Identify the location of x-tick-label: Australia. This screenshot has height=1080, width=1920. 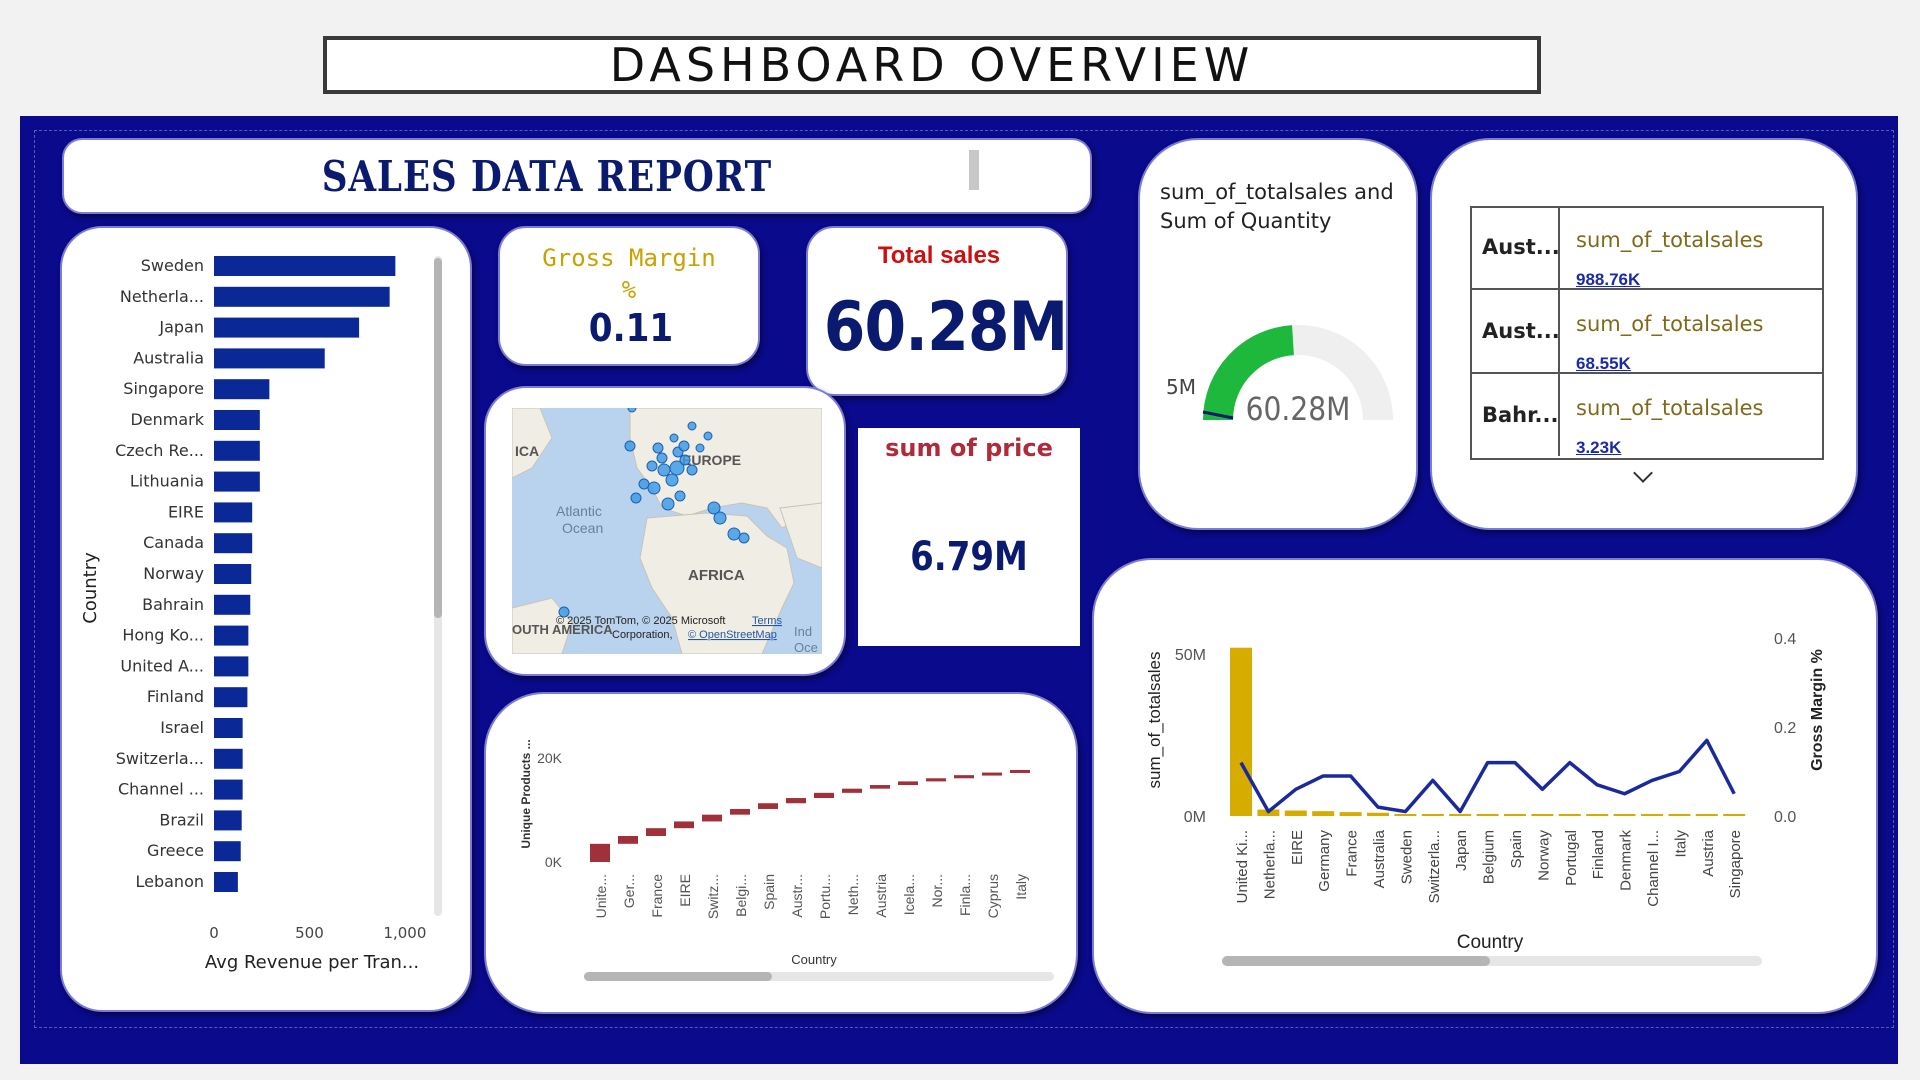
(1379, 858).